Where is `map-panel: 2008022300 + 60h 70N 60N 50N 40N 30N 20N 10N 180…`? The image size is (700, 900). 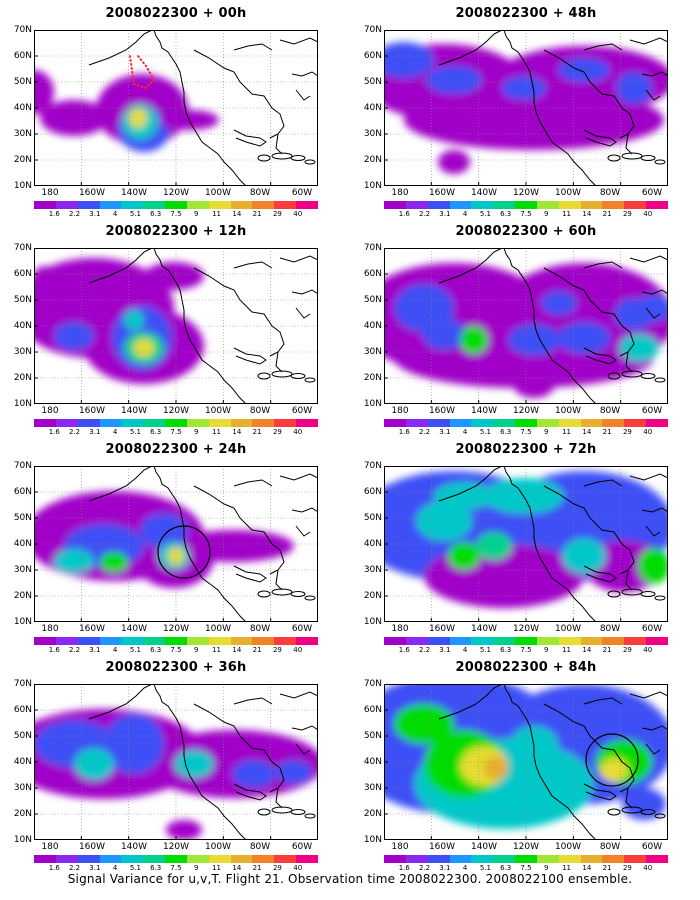 map-panel: 2008022300 + 60h 70N 60N 50N 40N 30N 20N 10N 180… is located at coordinates (520, 327).